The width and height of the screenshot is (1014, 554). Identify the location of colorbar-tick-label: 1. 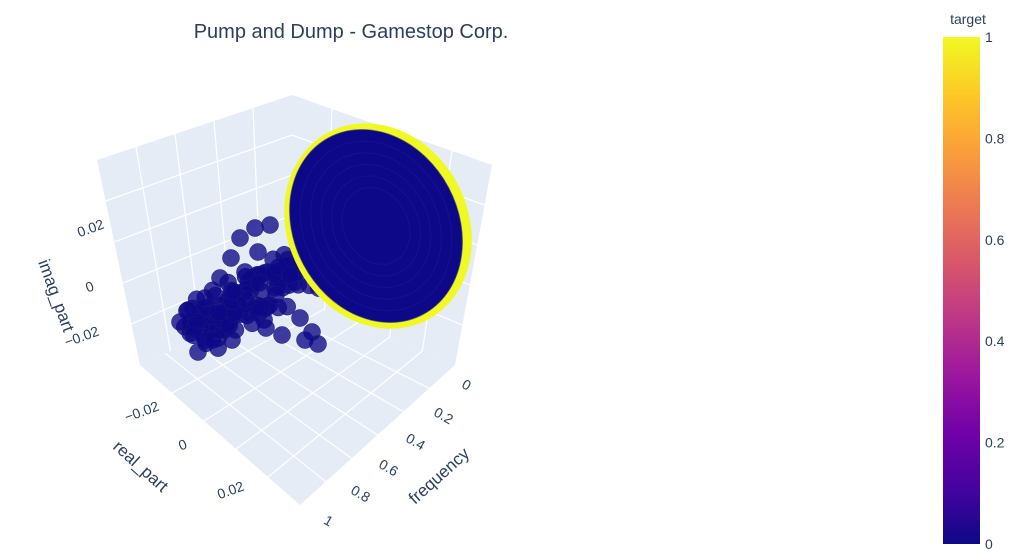
(989, 37).